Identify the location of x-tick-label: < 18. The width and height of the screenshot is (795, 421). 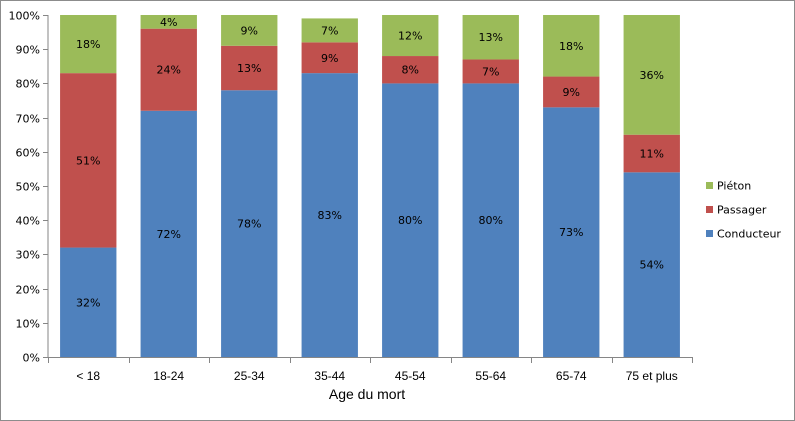
(88, 376).